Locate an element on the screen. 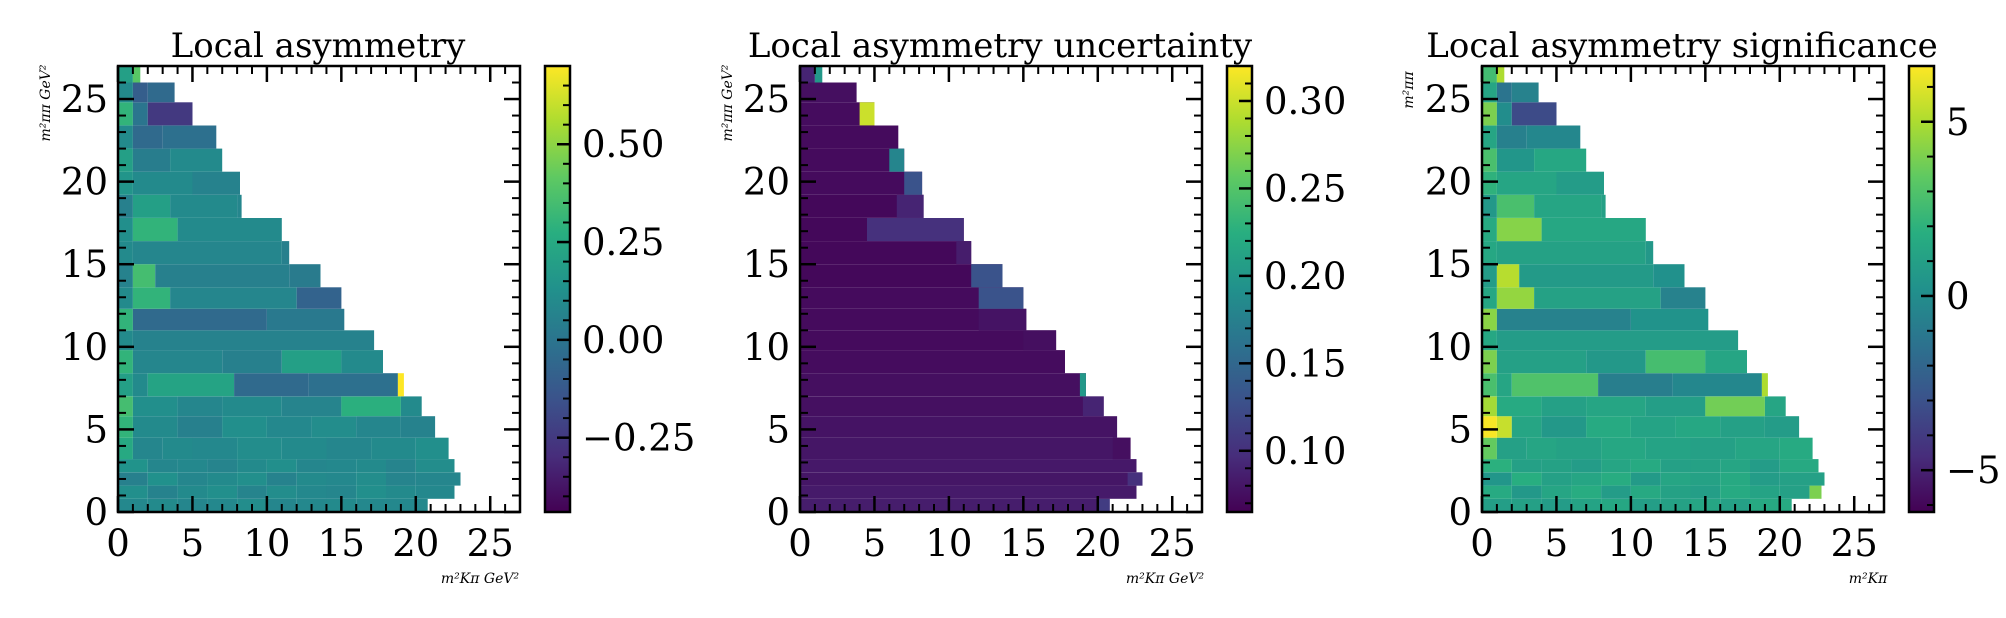  colorbar-tick-label: −0.25 is located at coordinates (638, 438).